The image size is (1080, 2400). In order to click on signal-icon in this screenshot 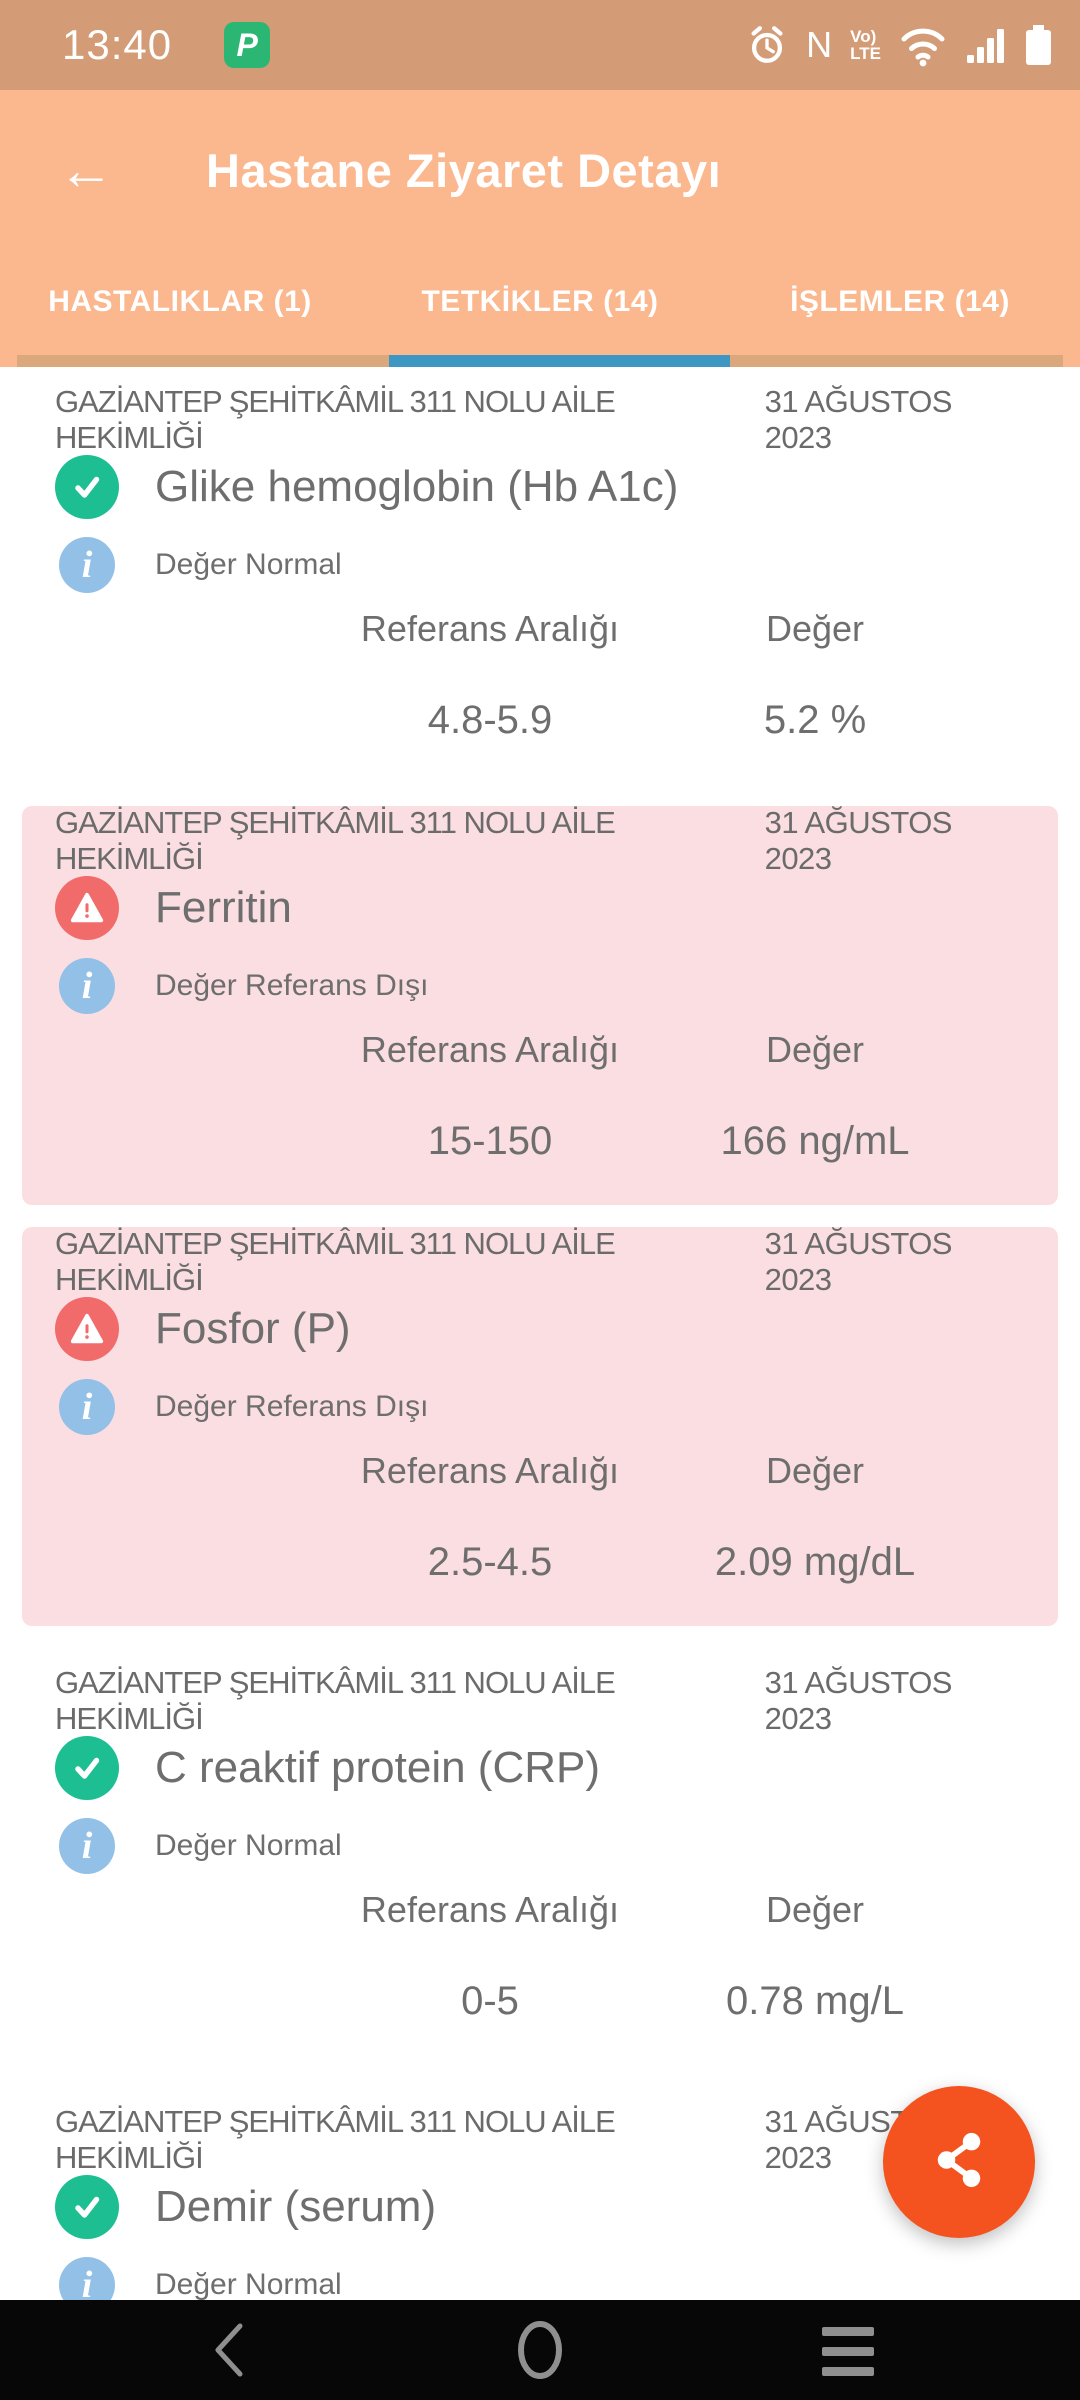, I will do `click(986, 45)`.